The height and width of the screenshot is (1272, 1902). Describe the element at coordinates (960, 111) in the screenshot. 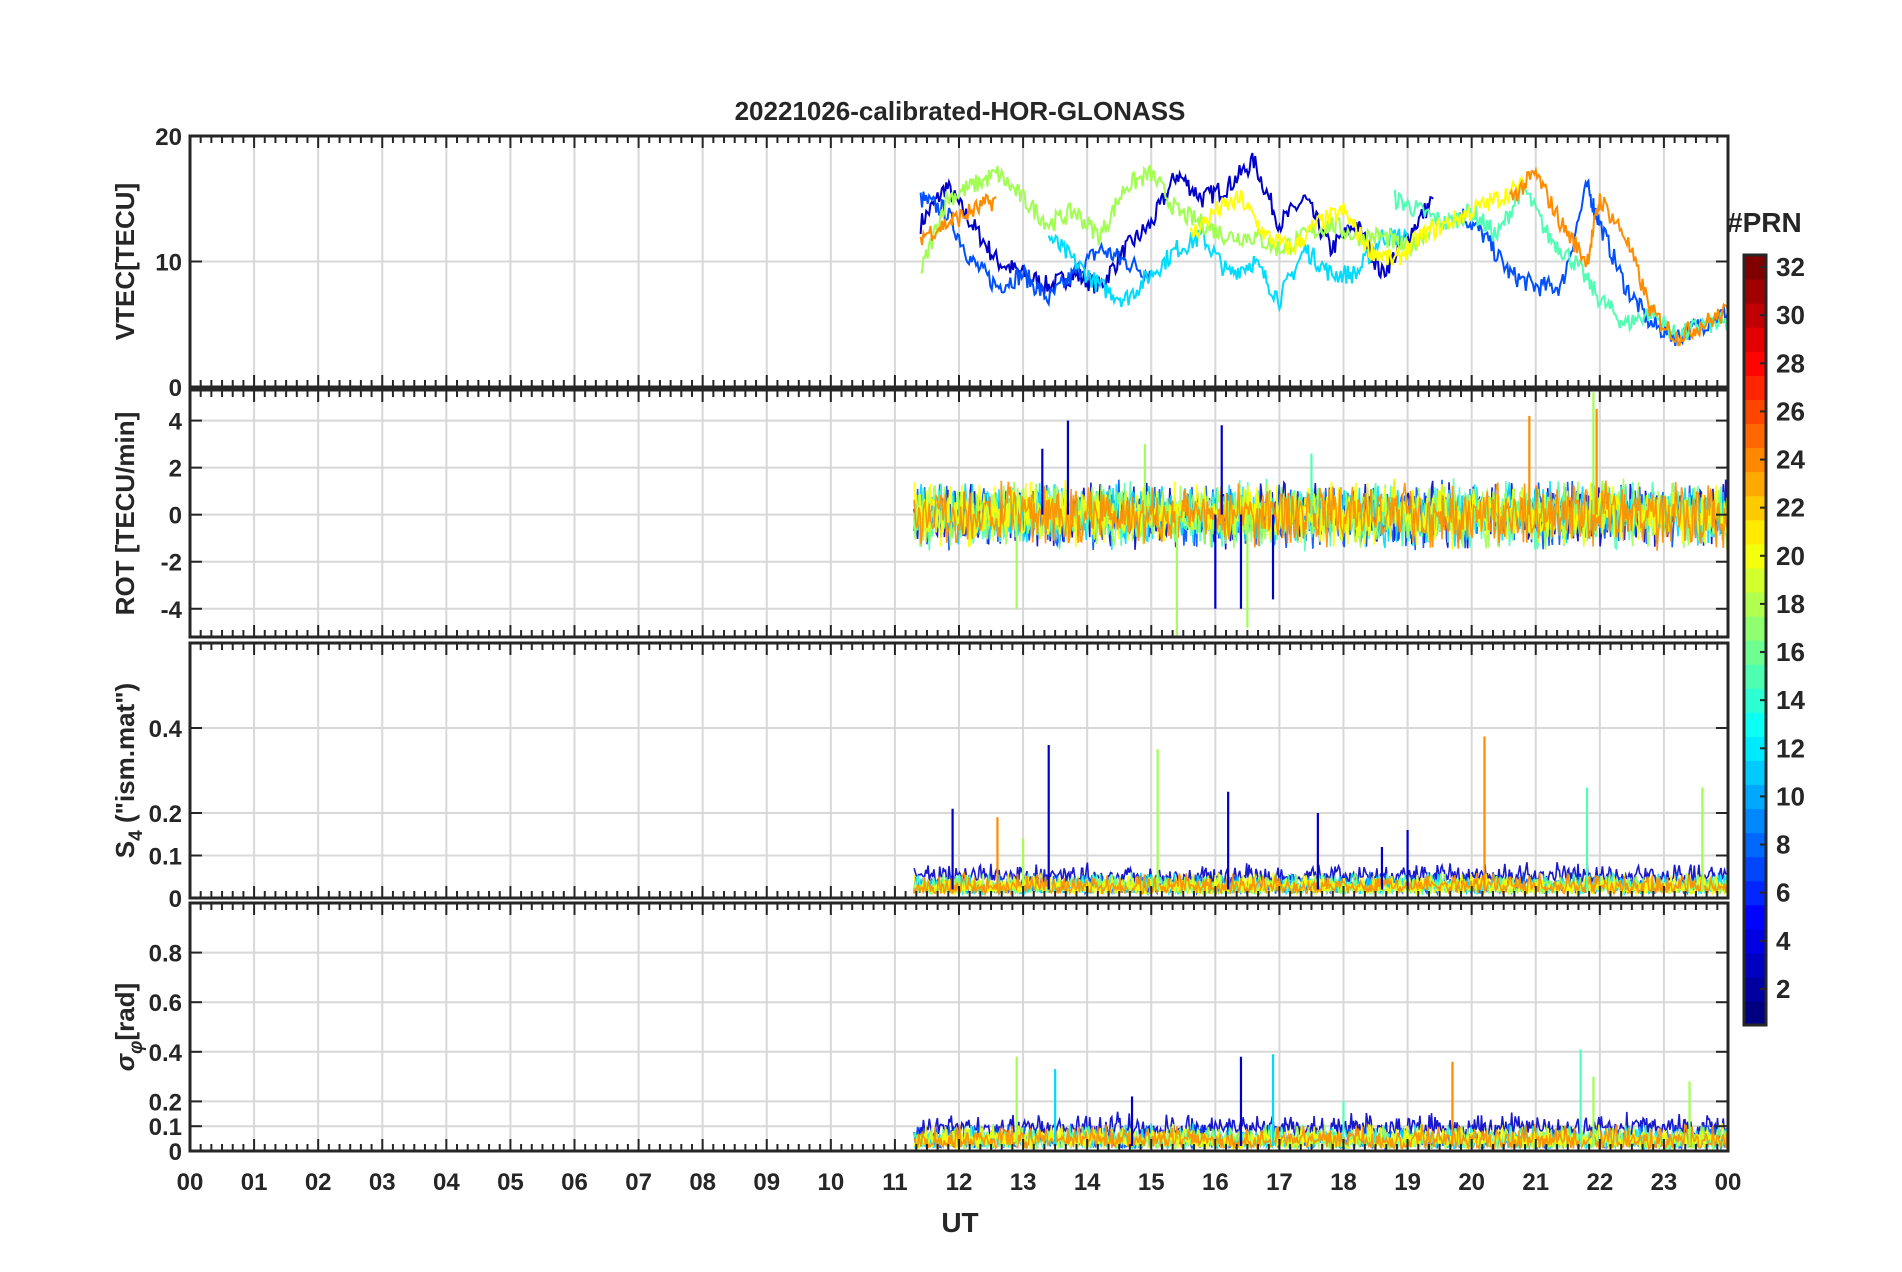

I see `chart-title: 20221026-calibrated-HOR-GLONASS` at that location.